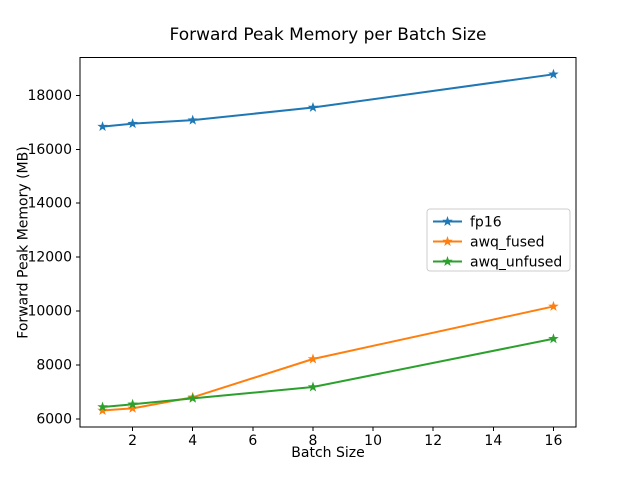  I want to click on legend-label-fp16: fp16, so click(486, 223).